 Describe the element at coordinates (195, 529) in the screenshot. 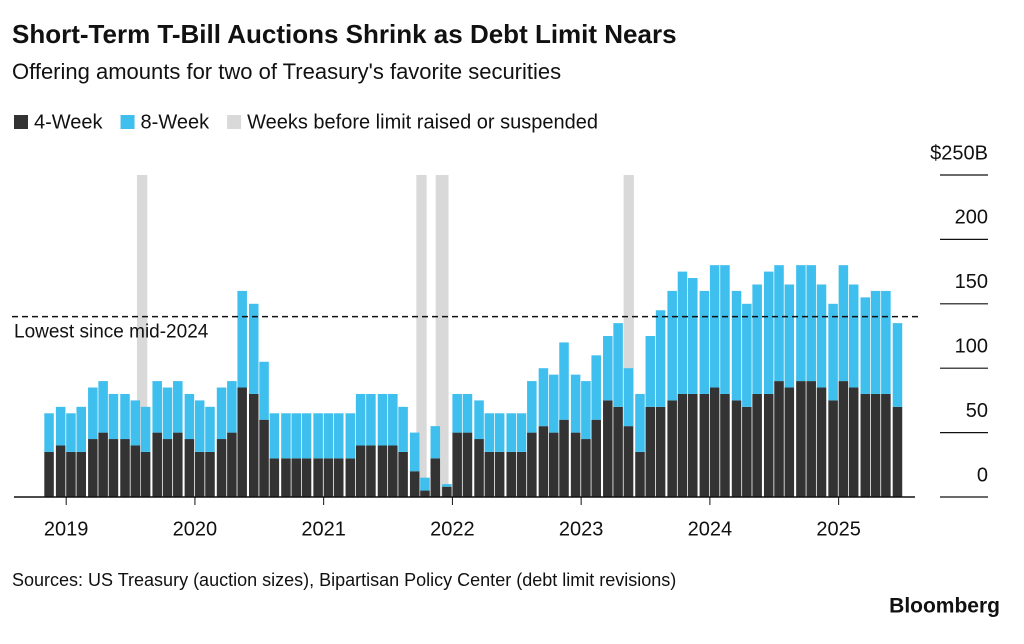

I see `x-tick-label: 2020` at that location.